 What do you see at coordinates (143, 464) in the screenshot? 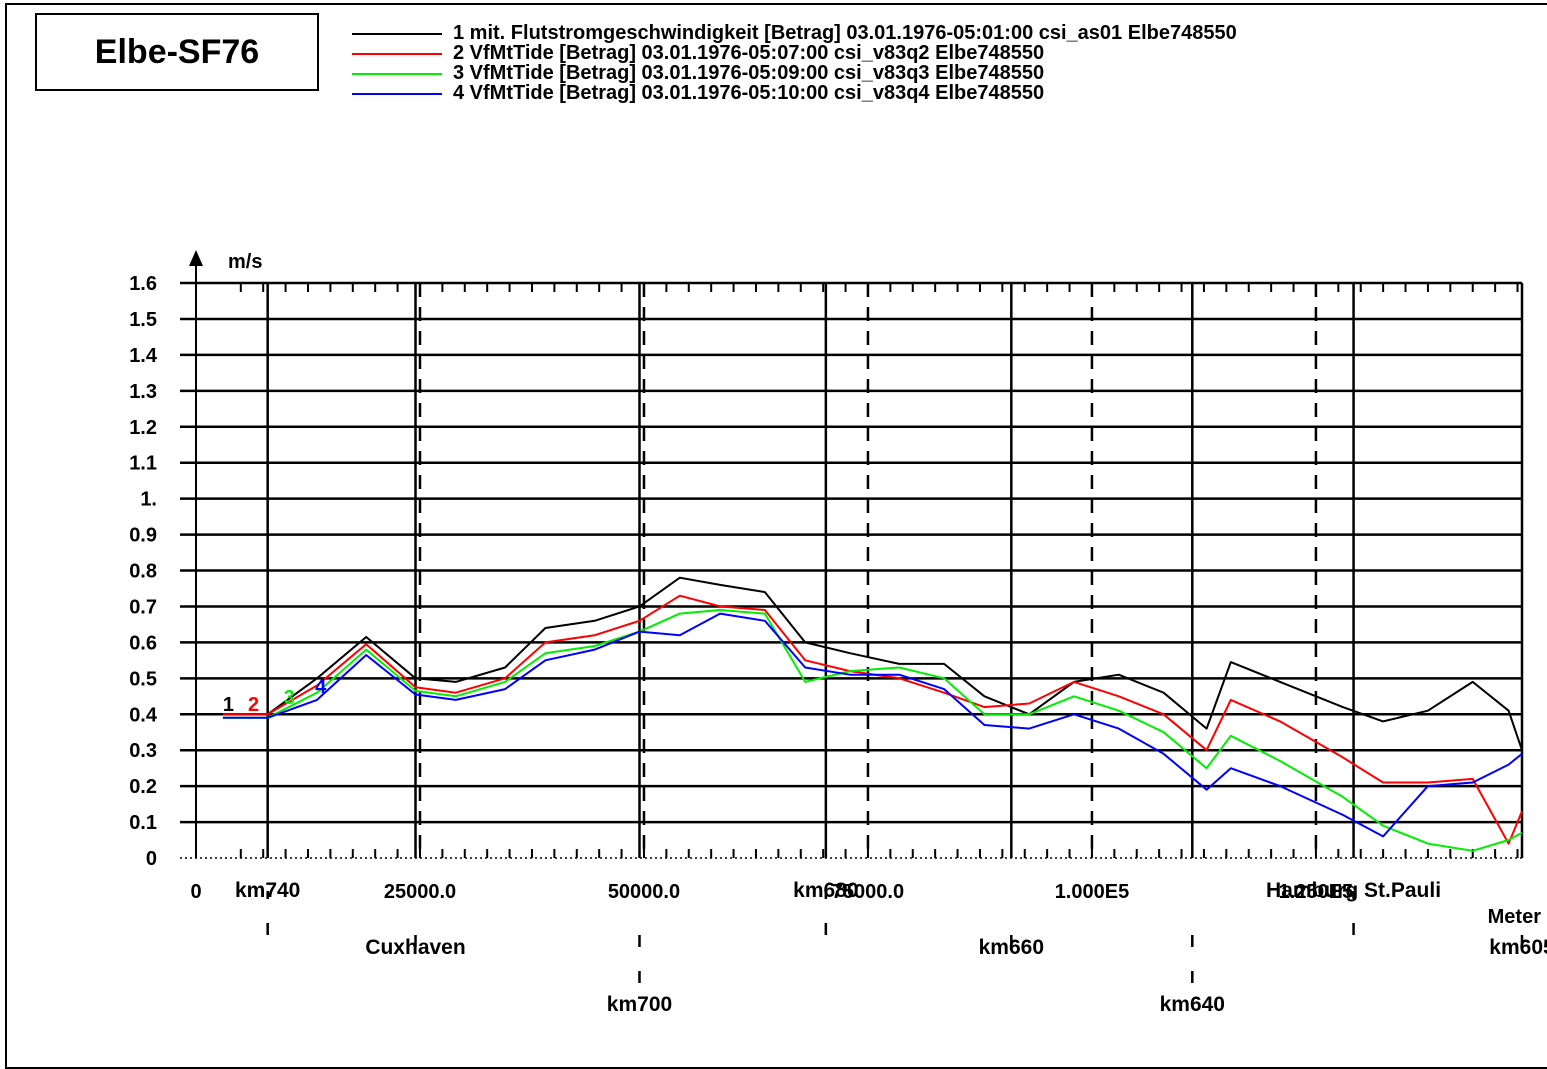
I see `y-tick-label: 1.1` at bounding box center [143, 464].